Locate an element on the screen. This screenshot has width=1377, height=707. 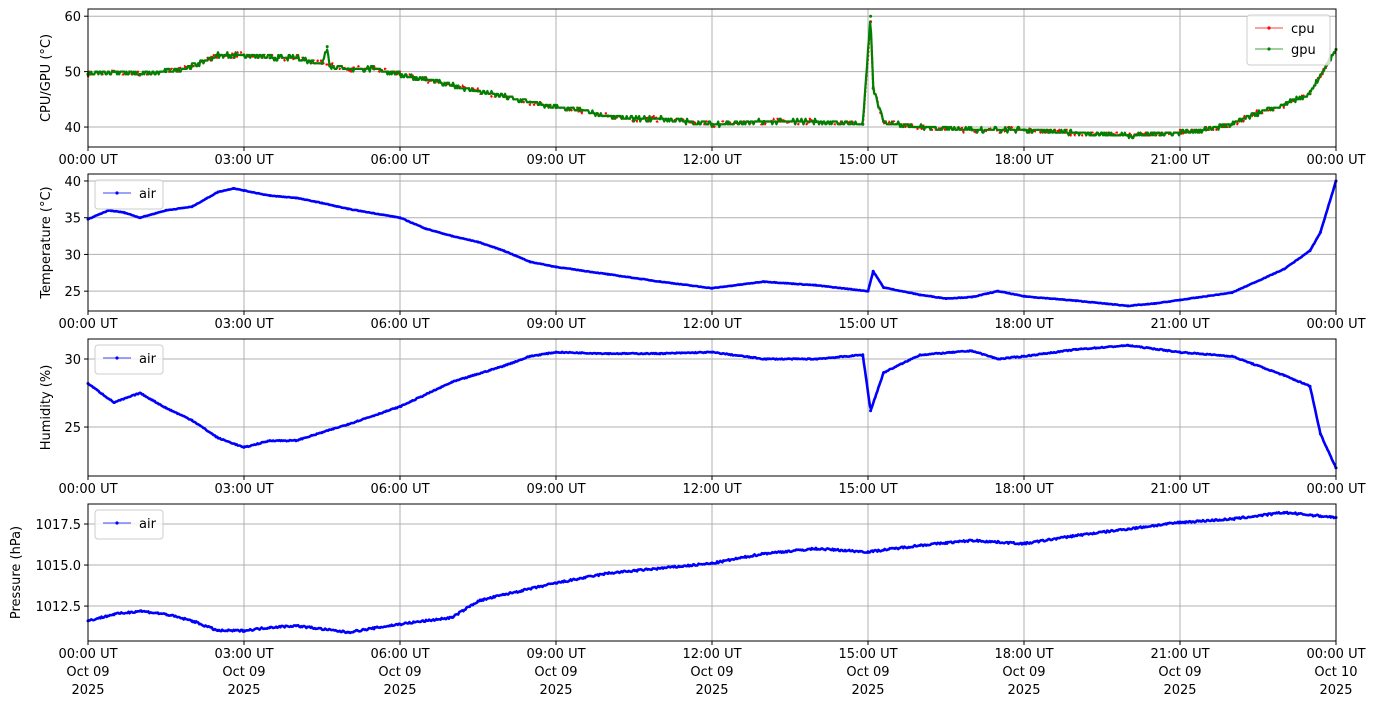
y-tick-label: 40 is located at coordinates (72, 128).